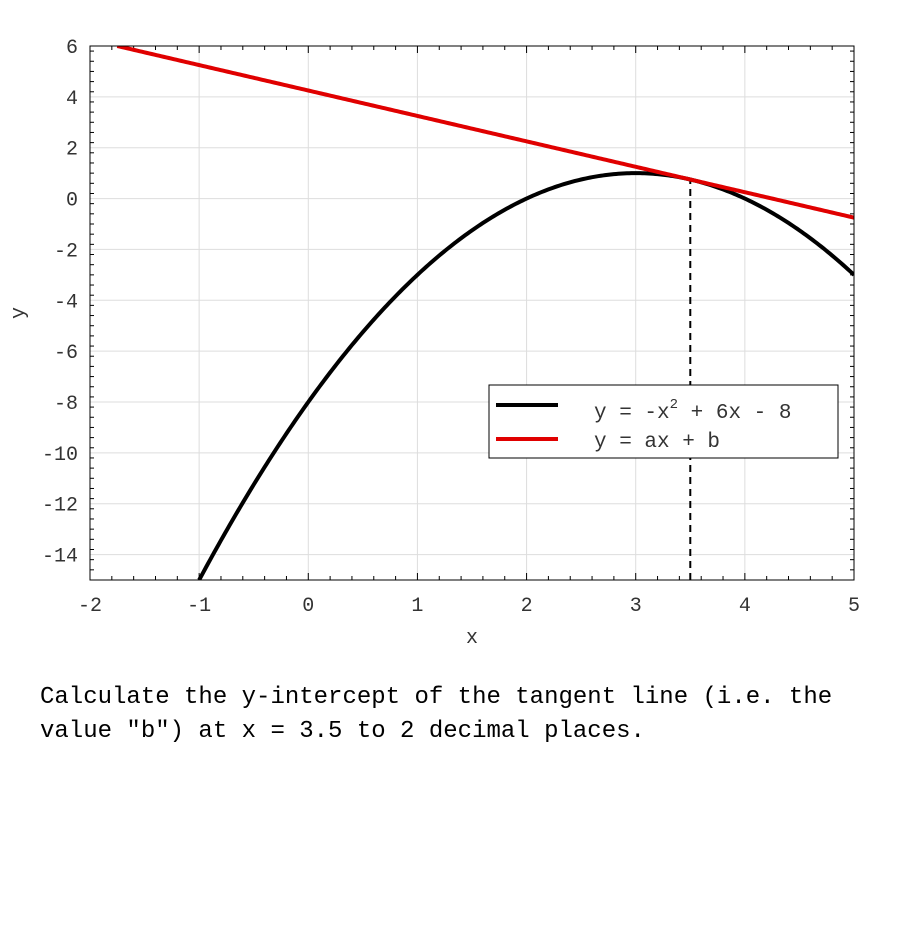 The width and height of the screenshot is (900, 930). What do you see at coordinates (734, 413) in the screenshot?
I see `legend-label-curve-suffix: + 6x - 8` at bounding box center [734, 413].